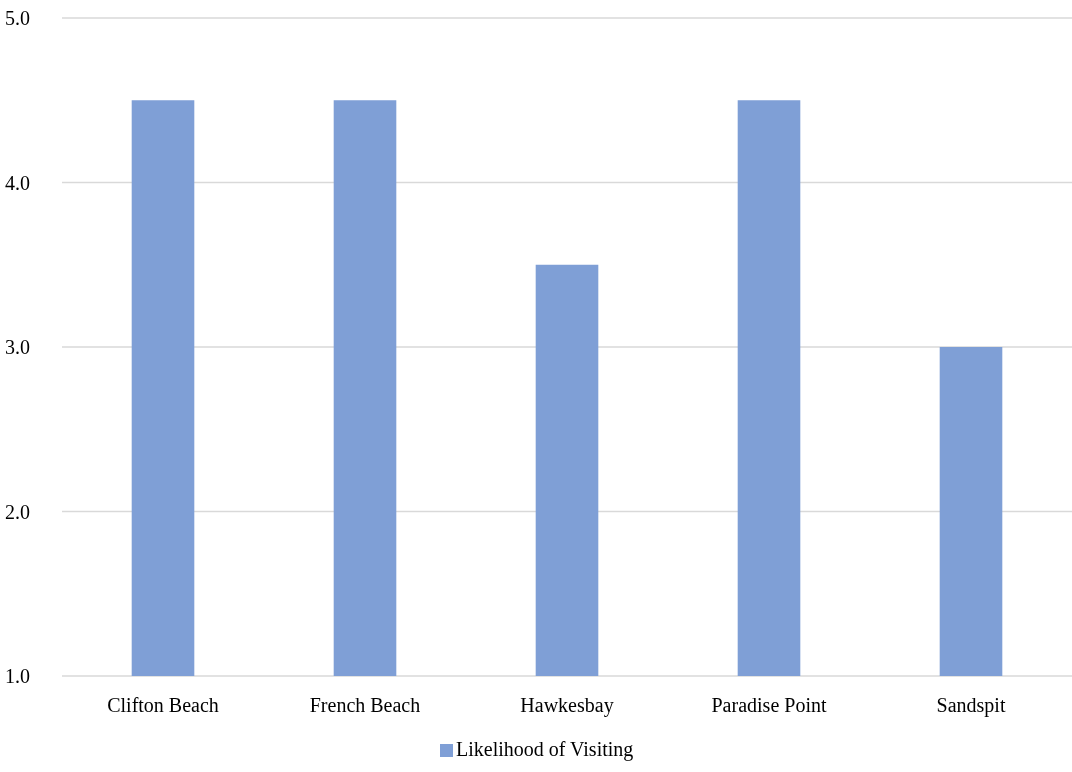 This screenshot has width=1072, height=772. Describe the element at coordinates (567, 705) in the screenshot. I see `x-tick-label: Hawkesbay` at that location.